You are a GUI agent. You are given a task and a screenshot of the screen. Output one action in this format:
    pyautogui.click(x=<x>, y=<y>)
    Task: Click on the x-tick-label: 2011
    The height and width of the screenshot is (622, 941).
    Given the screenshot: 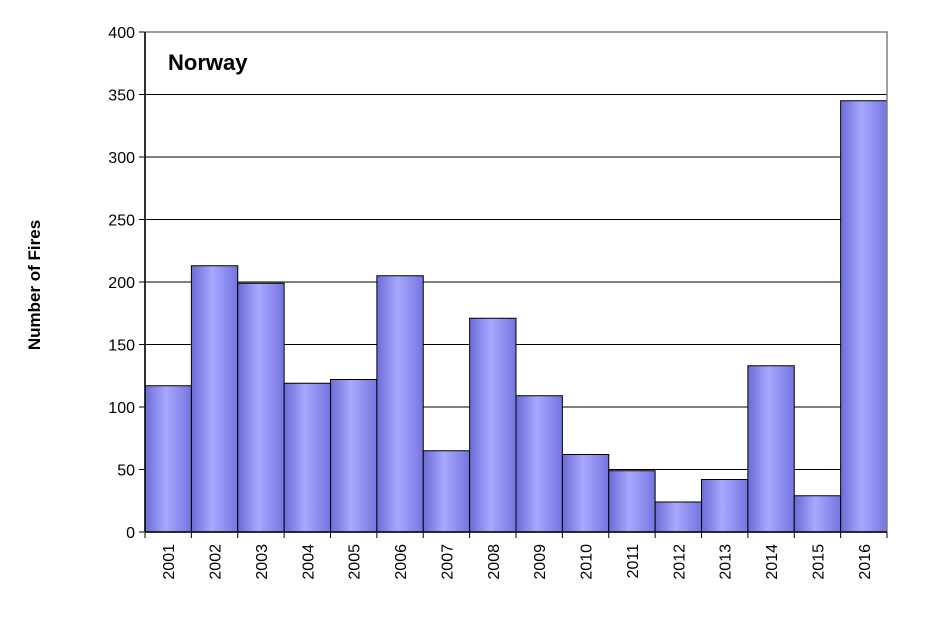 What is the action you would take?
    pyautogui.click(x=633, y=561)
    